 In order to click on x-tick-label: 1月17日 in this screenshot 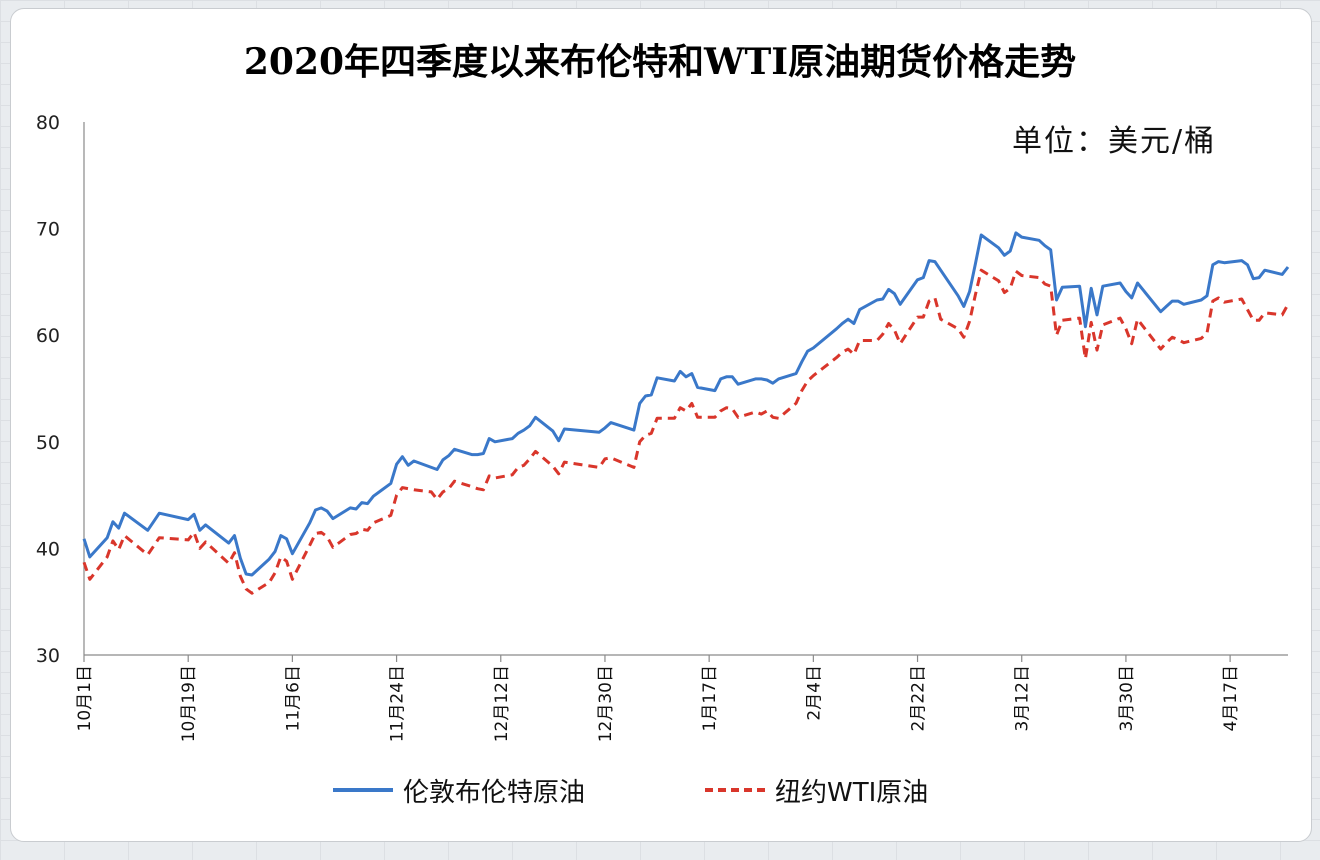, I will do `click(710, 698)`.